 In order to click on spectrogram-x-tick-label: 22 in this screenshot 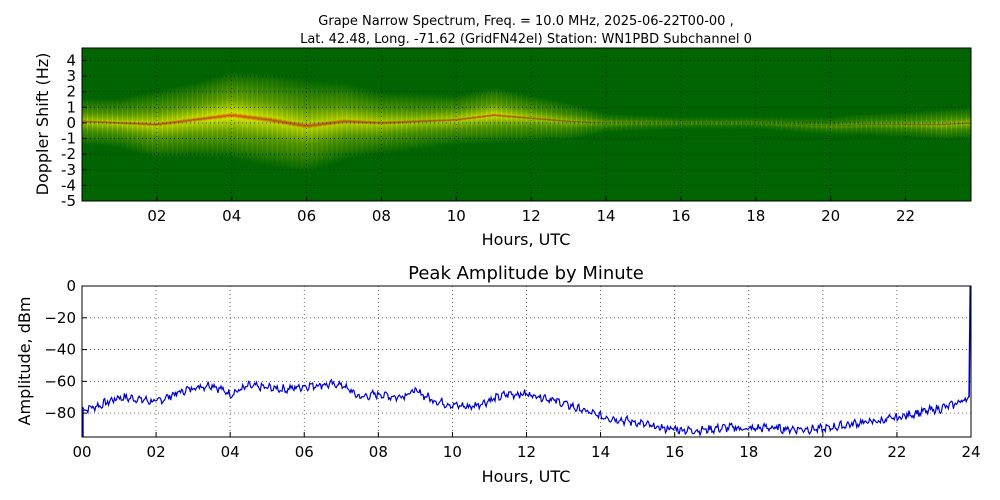, I will do `click(905, 216)`.